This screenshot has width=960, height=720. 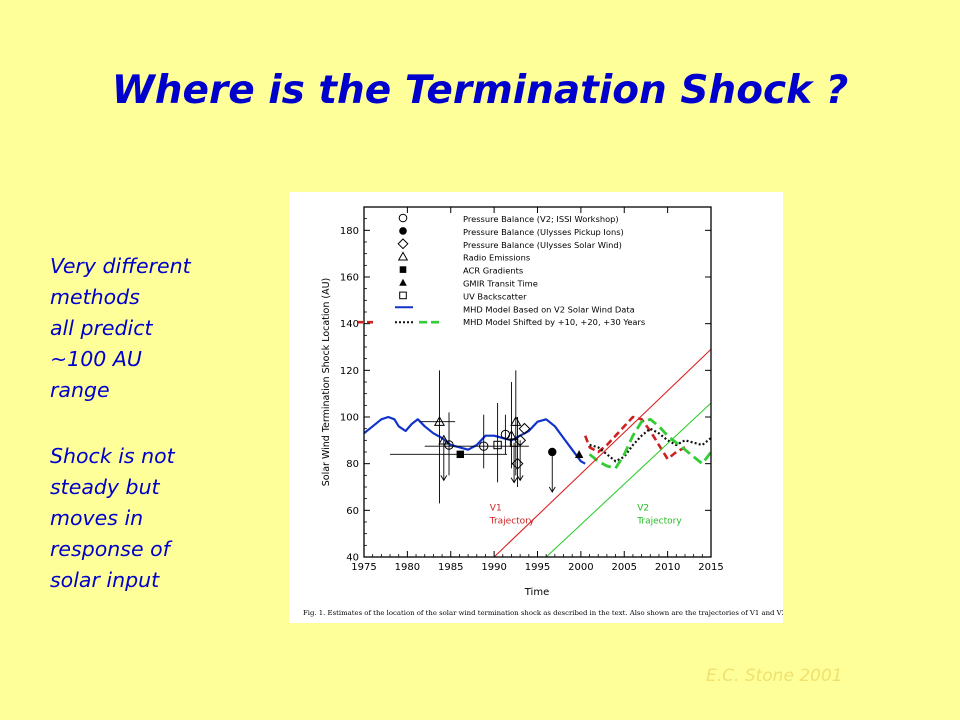 I want to click on note-line: Very different, so click(x=120, y=266).